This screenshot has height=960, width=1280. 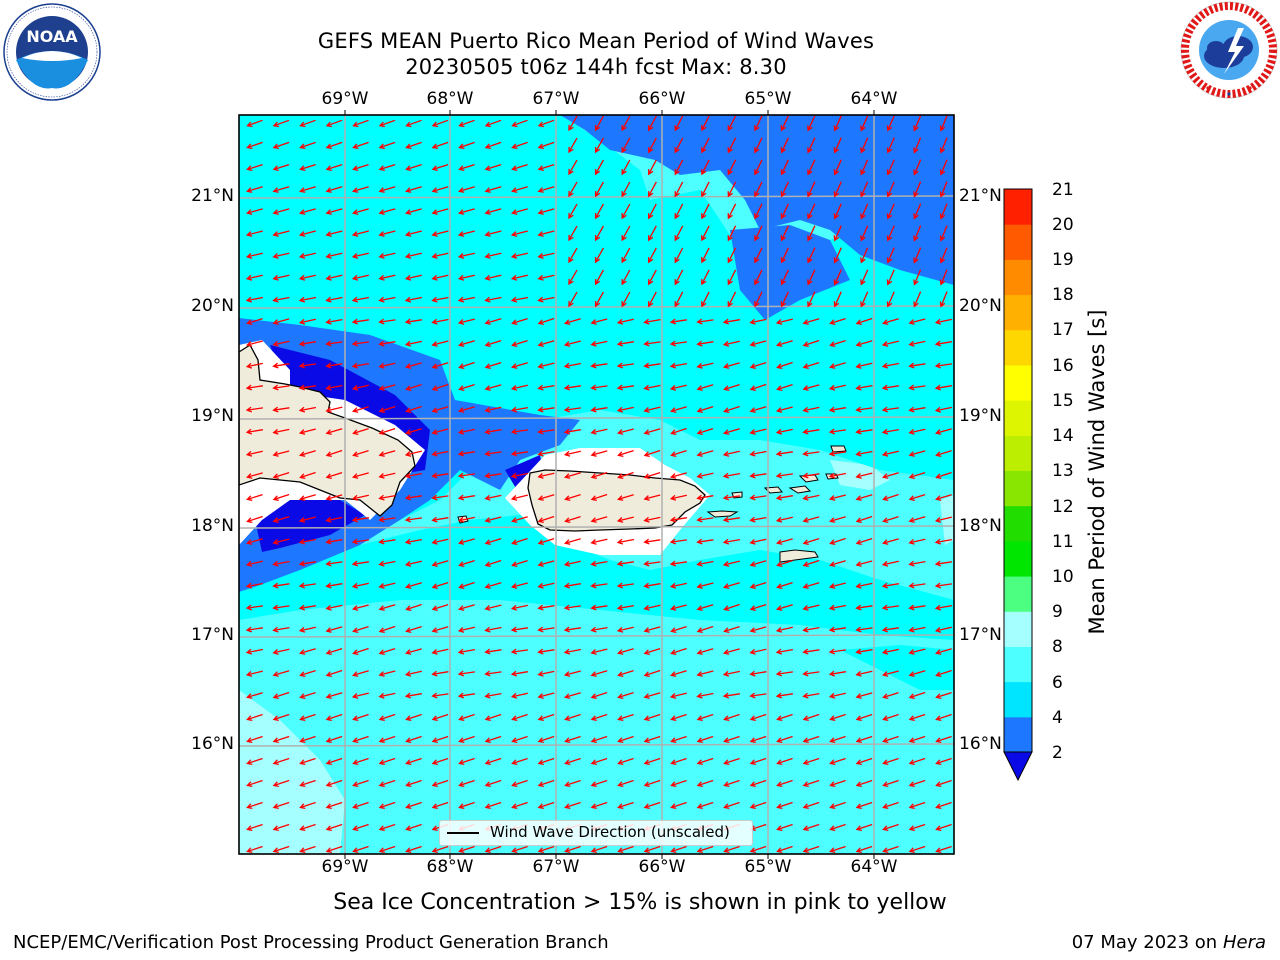 What do you see at coordinates (1057, 647) in the screenshot?
I see `colorbar-tick-label: 8` at bounding box center [1057, 647].